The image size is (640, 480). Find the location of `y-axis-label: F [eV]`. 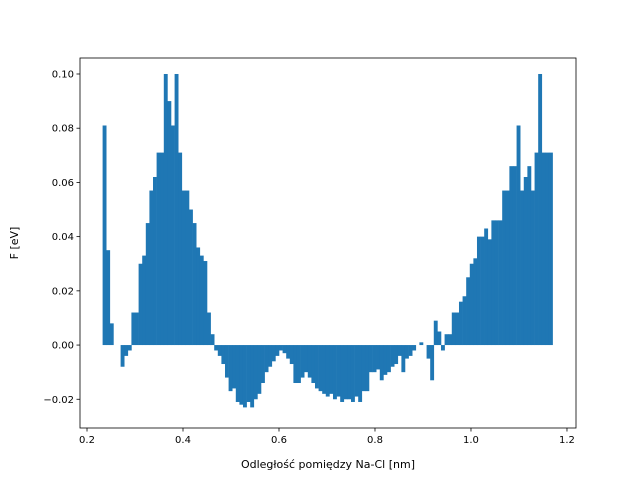

y-axis-label: F [eV] is located at coordinates (14, 243).